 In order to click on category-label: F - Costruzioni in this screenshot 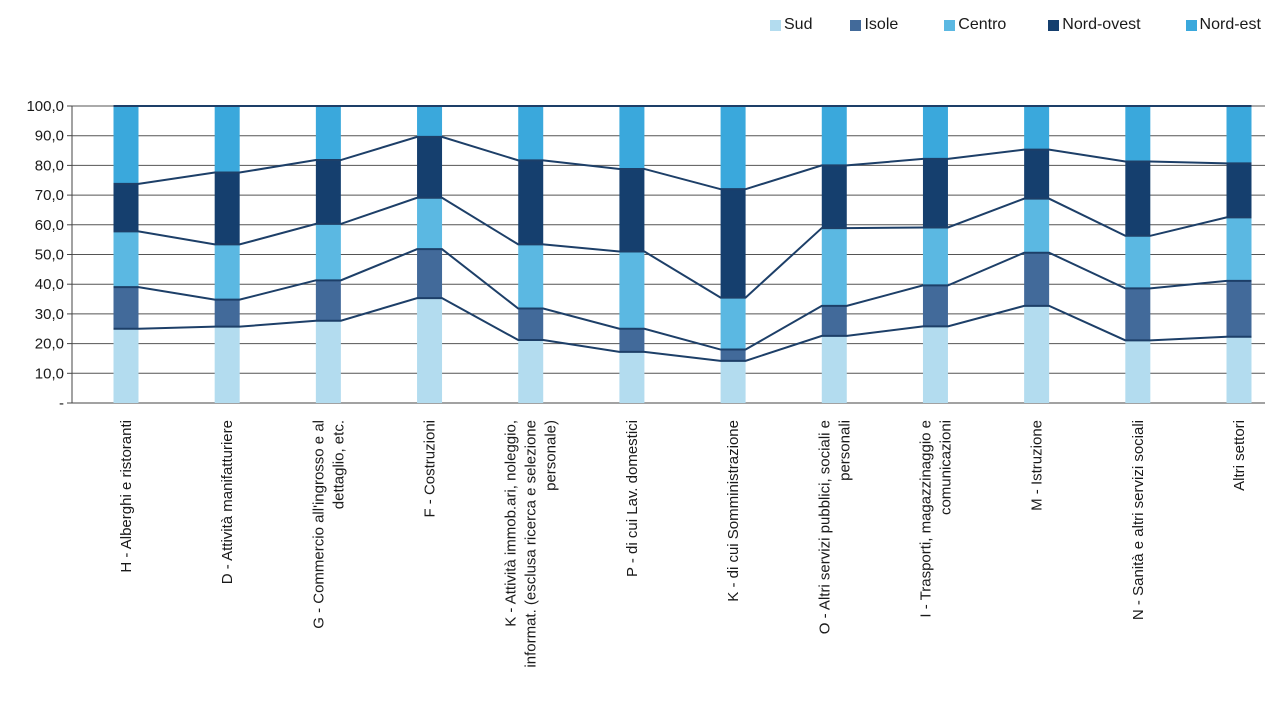, I will do `click(430, 469)`.